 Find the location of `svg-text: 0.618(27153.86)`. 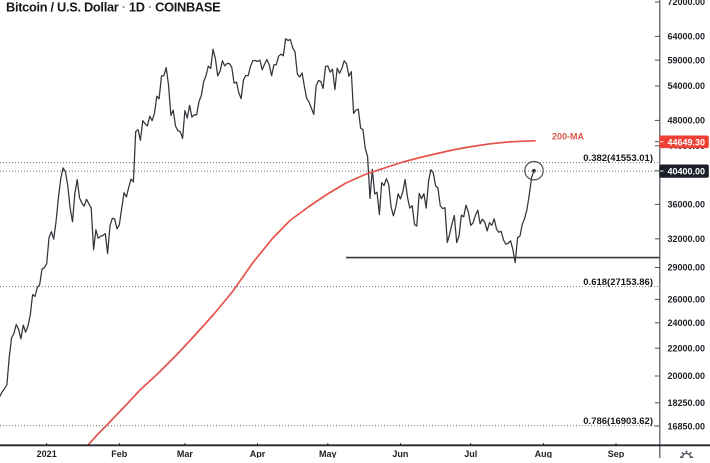

svg-text: 0.618(27153.86) is located at coordinates (618, 282).